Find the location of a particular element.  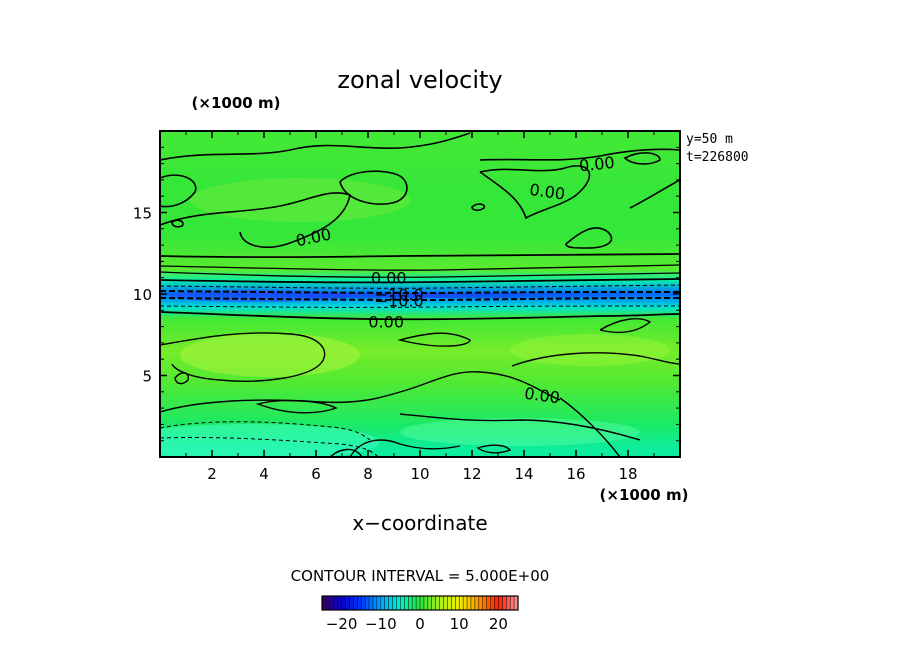

x-tick-label: 10 is located at coordinates (419, 474).